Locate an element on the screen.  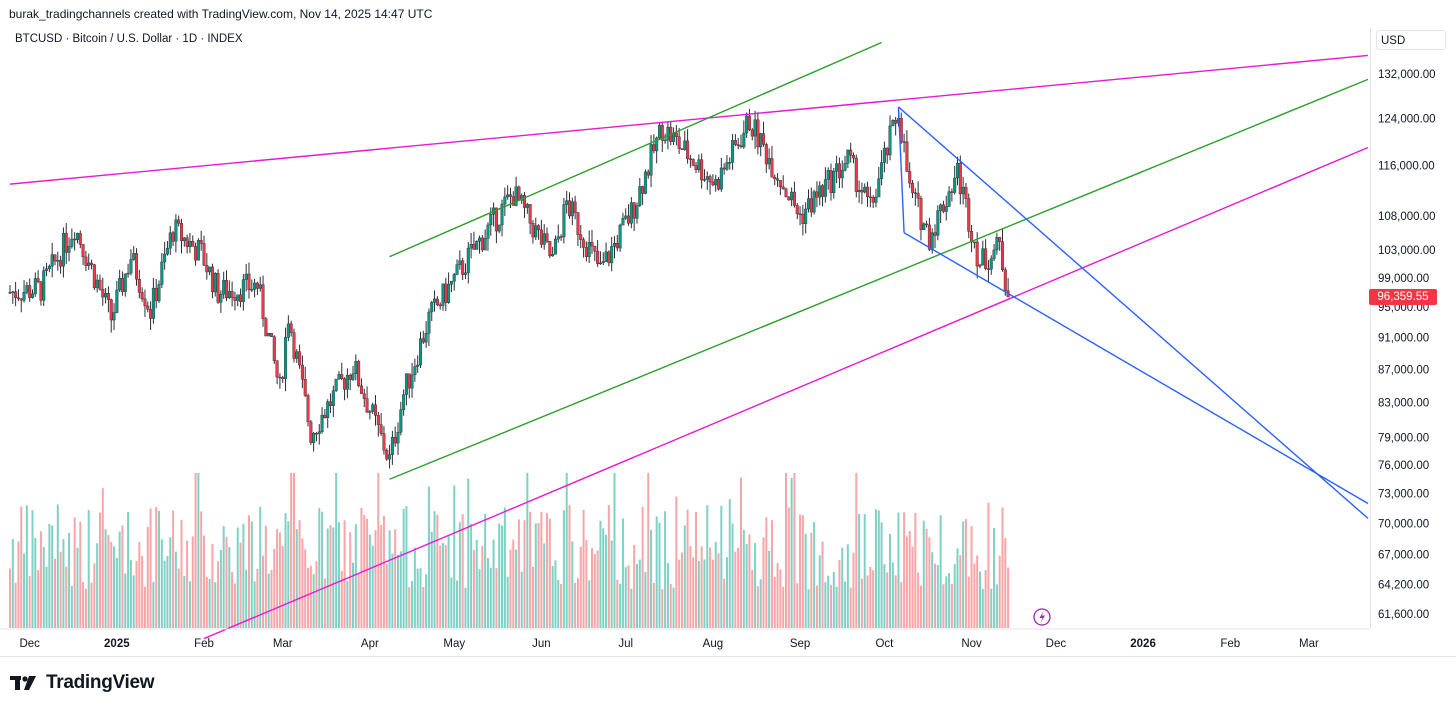
x-tick-label: Jul is located at coordinates (625, 644).